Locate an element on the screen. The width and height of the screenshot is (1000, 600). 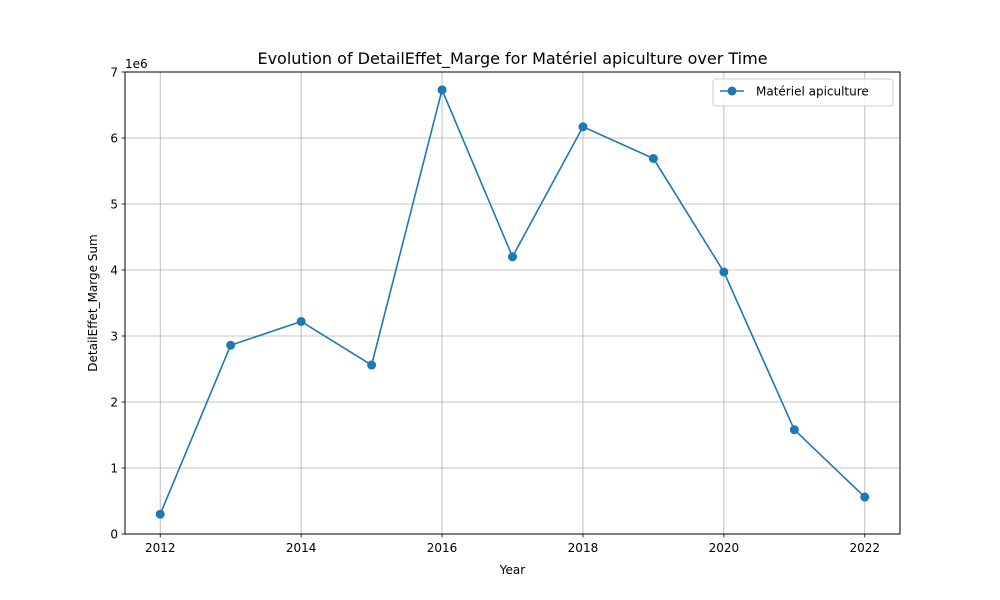
legend-box is located at coordinates (803, 92).